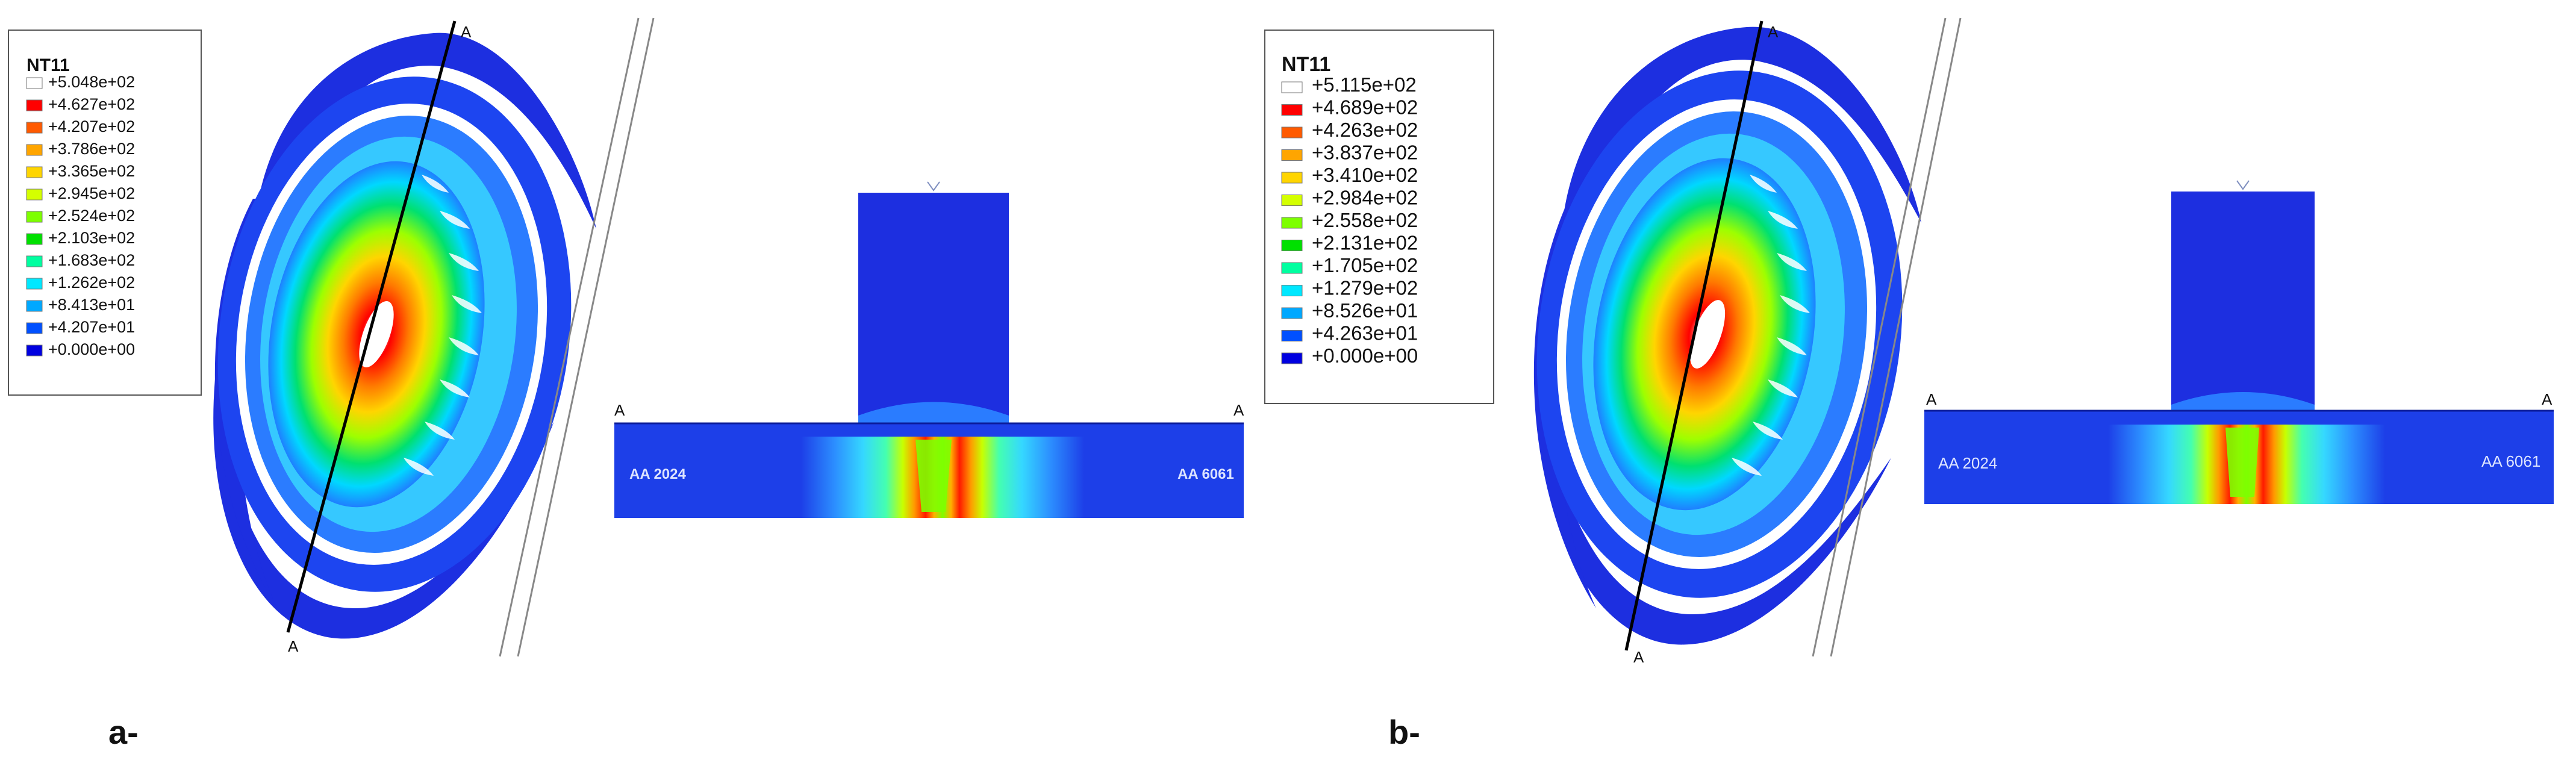 The width and height of the screenshot is (2576, 757). Describe the element at coordinates (91, 149) in the screenshot. I see `legend-value: +3.786e+02` at that location.